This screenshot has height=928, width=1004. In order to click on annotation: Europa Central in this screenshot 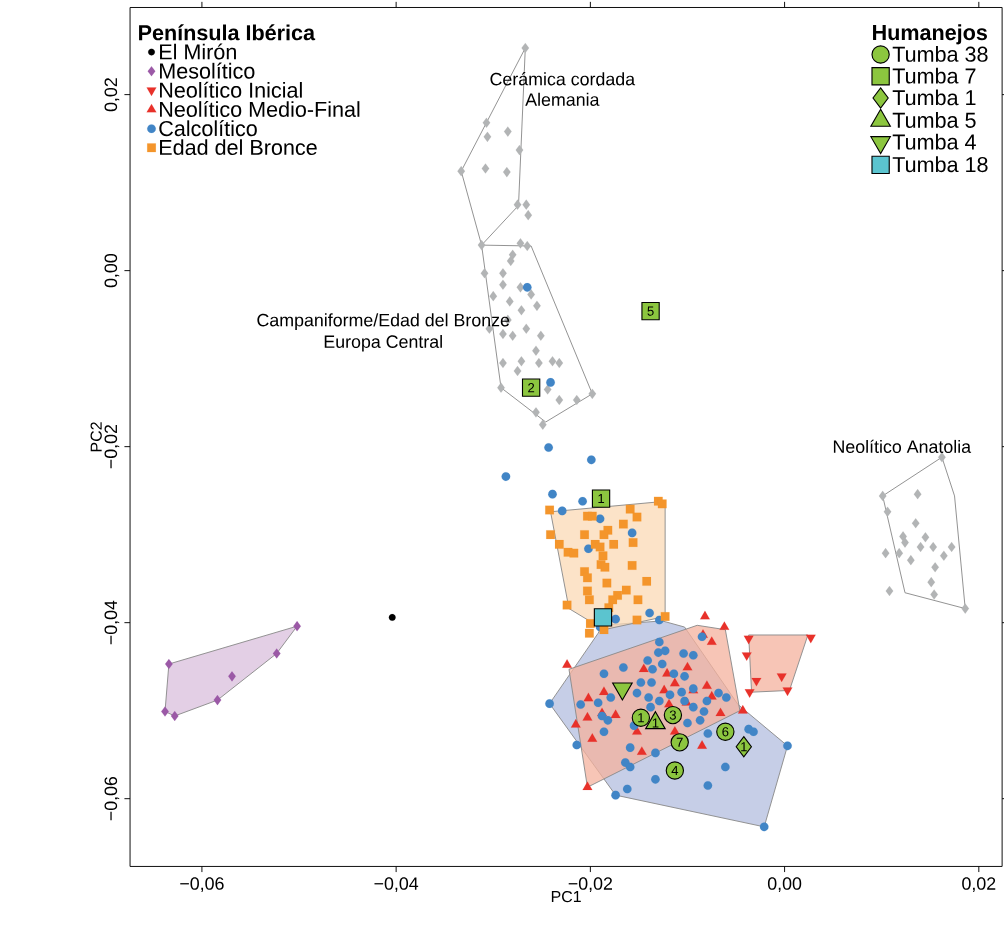, I will do `click(383, 343)`.